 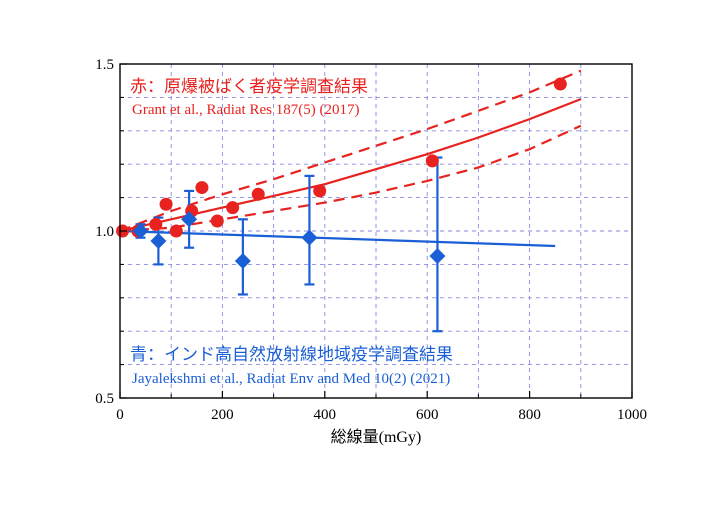 I want to click on x-tick-label: 1000, so click(x=632, y=415).